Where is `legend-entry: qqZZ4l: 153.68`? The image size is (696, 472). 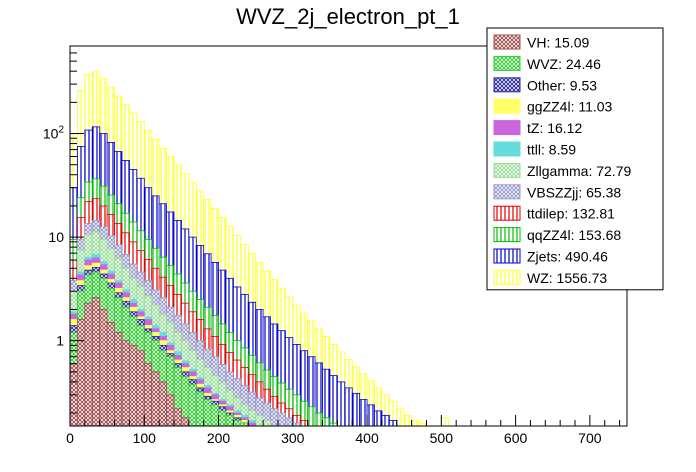
legend-entry: qqZZ4l: 153.68 is located at coordinates (574, 235).